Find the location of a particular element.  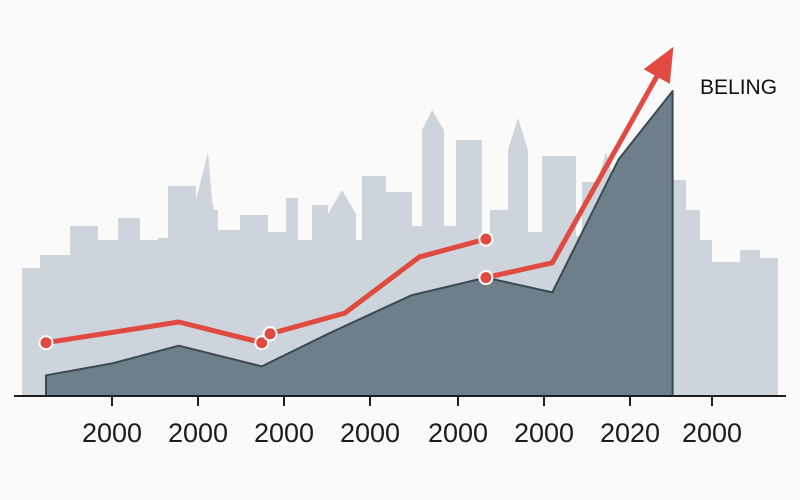

x-tick-label-4: 2000 is located at coordinates (458, 433).